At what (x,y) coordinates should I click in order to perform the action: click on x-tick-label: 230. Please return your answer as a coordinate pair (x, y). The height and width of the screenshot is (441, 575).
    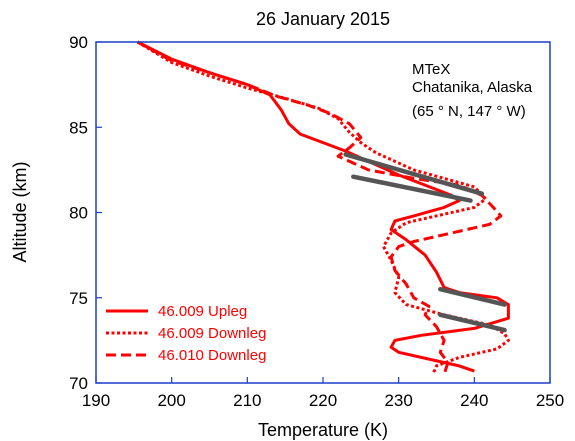
    Looking at the image, I should click on (398, 400).